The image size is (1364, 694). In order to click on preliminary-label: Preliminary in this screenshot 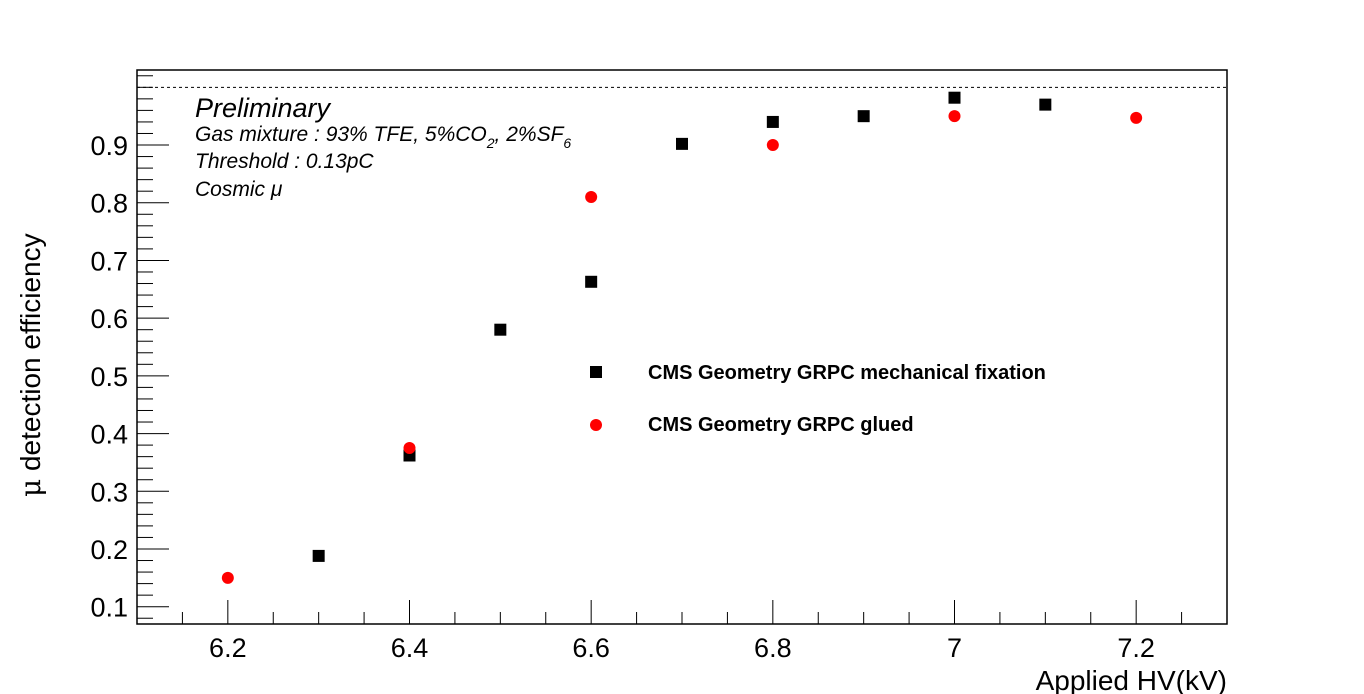, I will do `click(263, 108)`.